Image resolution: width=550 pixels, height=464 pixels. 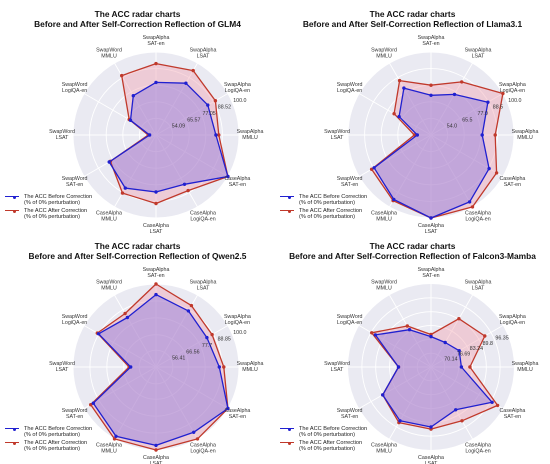 I want to click on legend-before-swatch, so click(x=12, y=430).